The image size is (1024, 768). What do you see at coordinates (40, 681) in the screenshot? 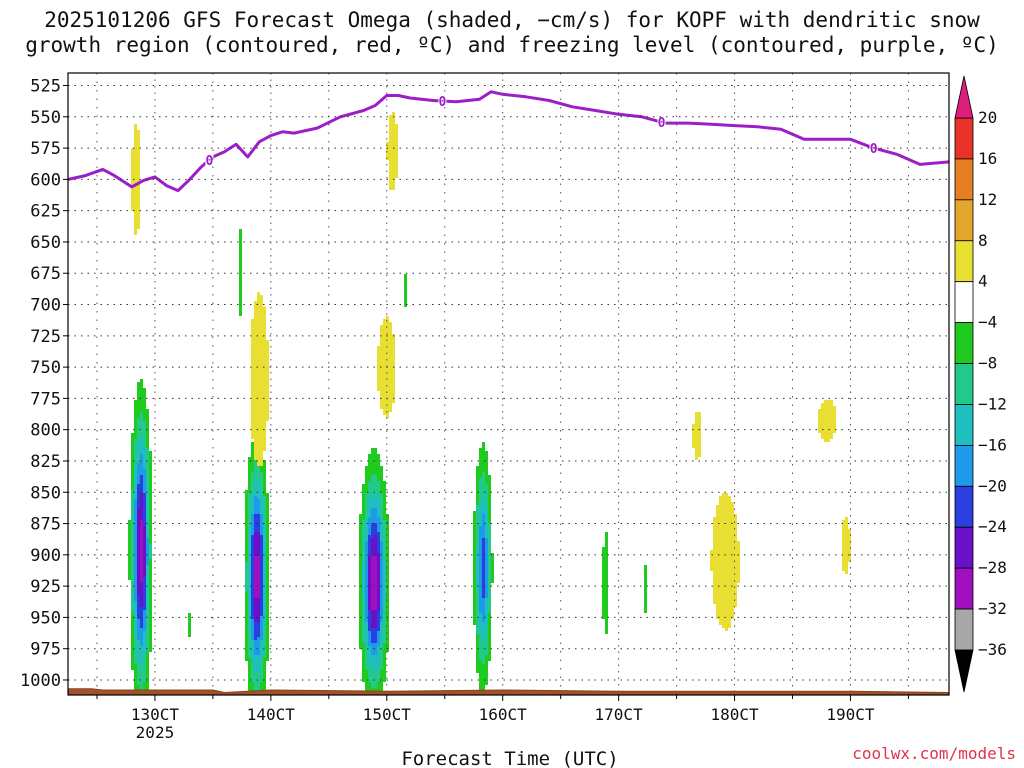
I see `y-tick-label: 1000` at bounding box center [40, 681].